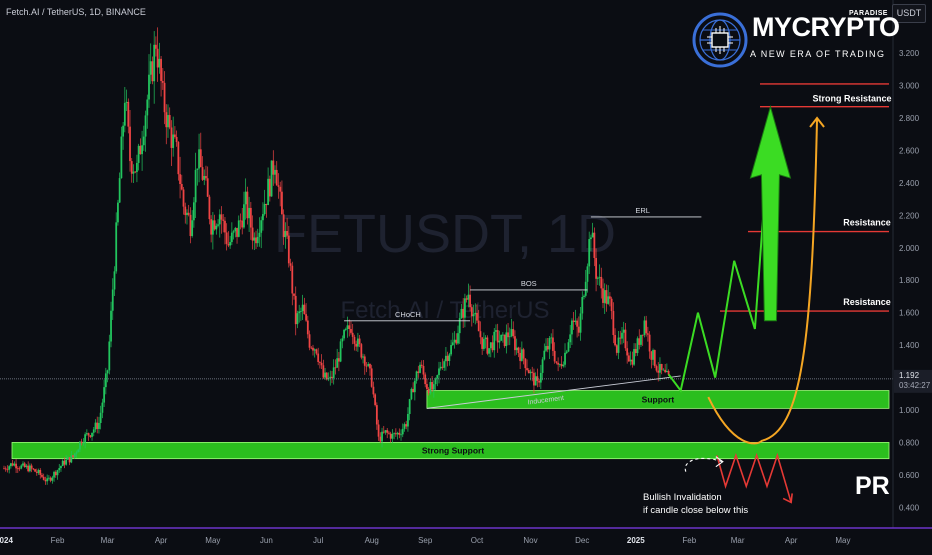 This screenshot has height=555, width=932. I want to click on time-tick-label: Feb, so click(58, 540).